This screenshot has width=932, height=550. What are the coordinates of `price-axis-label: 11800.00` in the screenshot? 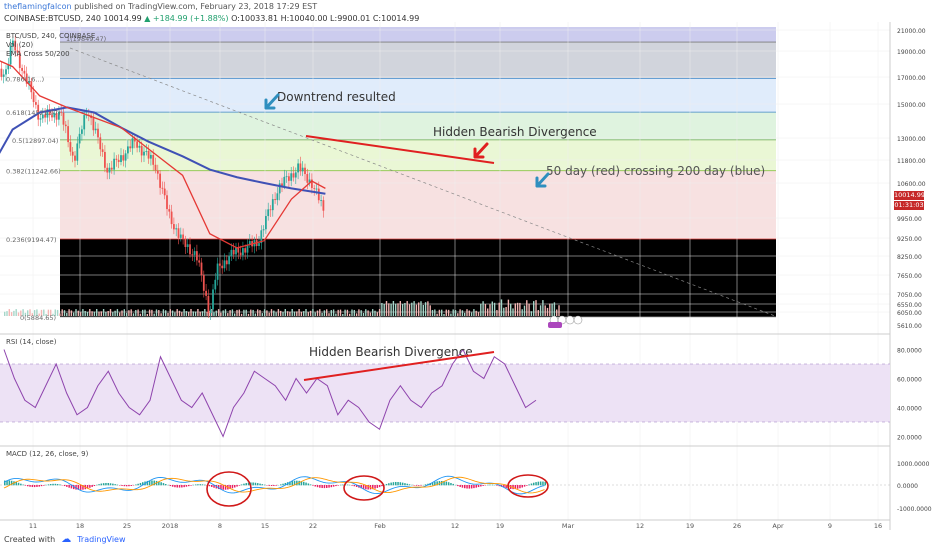 It's located at (911, 161).